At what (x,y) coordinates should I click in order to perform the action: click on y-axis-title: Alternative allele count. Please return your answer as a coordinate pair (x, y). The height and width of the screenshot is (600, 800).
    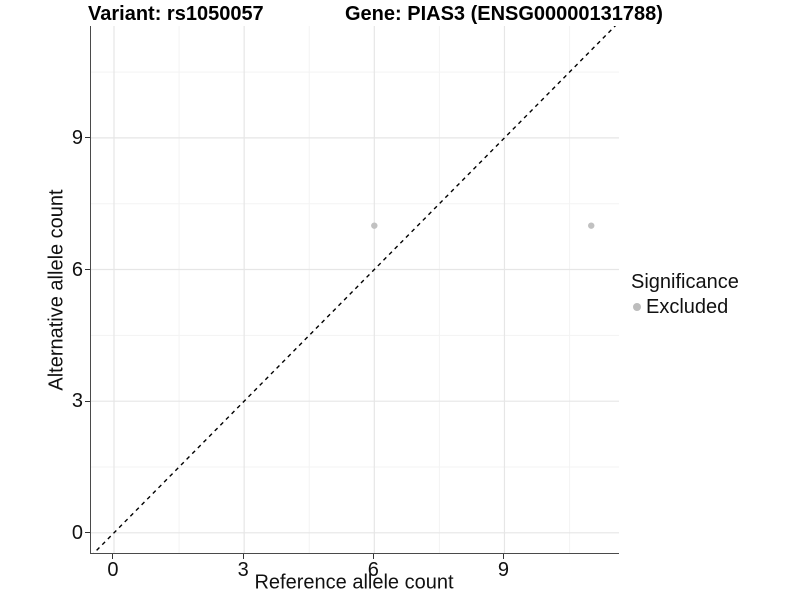
    Looking at the image, I should click on (56, 290).